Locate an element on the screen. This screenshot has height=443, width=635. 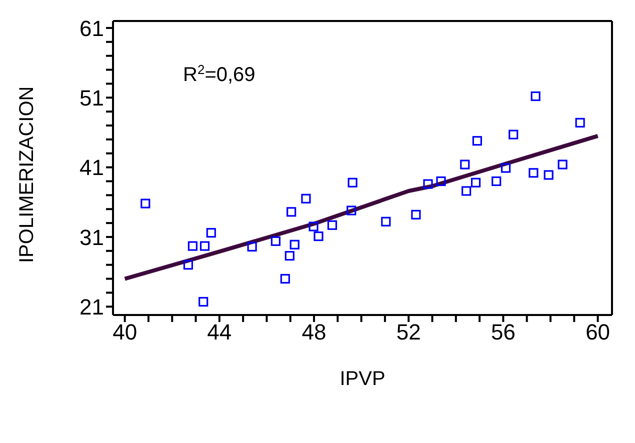
y-tick-label: 61 is located at coordinates (92, 28).